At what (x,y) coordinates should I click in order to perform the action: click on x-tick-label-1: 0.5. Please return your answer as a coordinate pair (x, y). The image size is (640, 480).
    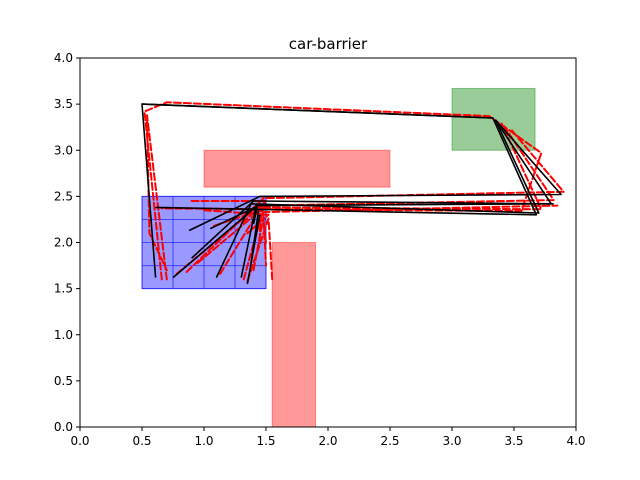
    Looking at the image, I should click on (141, 441).